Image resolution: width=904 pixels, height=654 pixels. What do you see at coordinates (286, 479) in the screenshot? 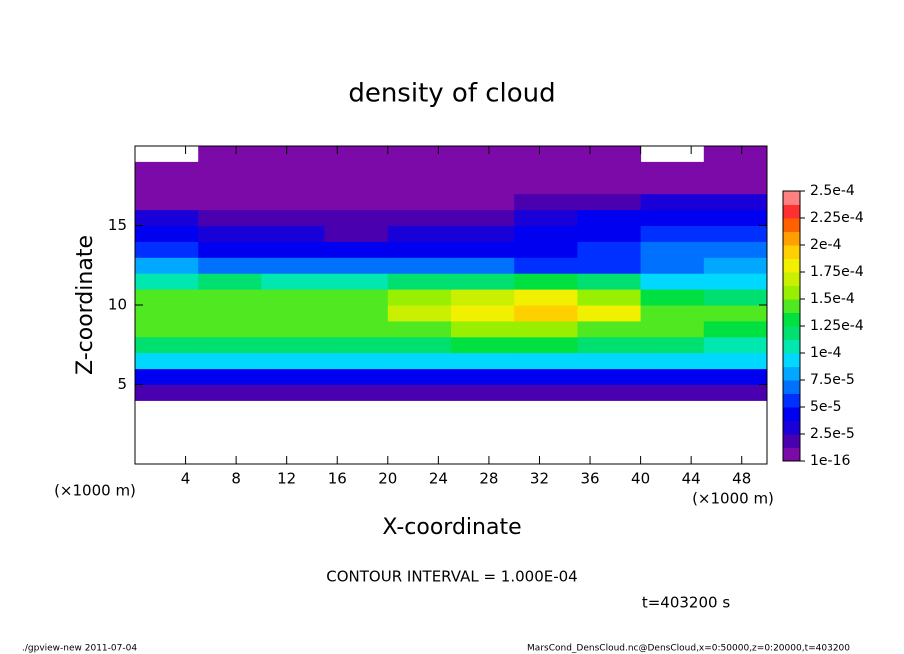
I see `x-tick-label: 12` at bounding box center [286, 479].